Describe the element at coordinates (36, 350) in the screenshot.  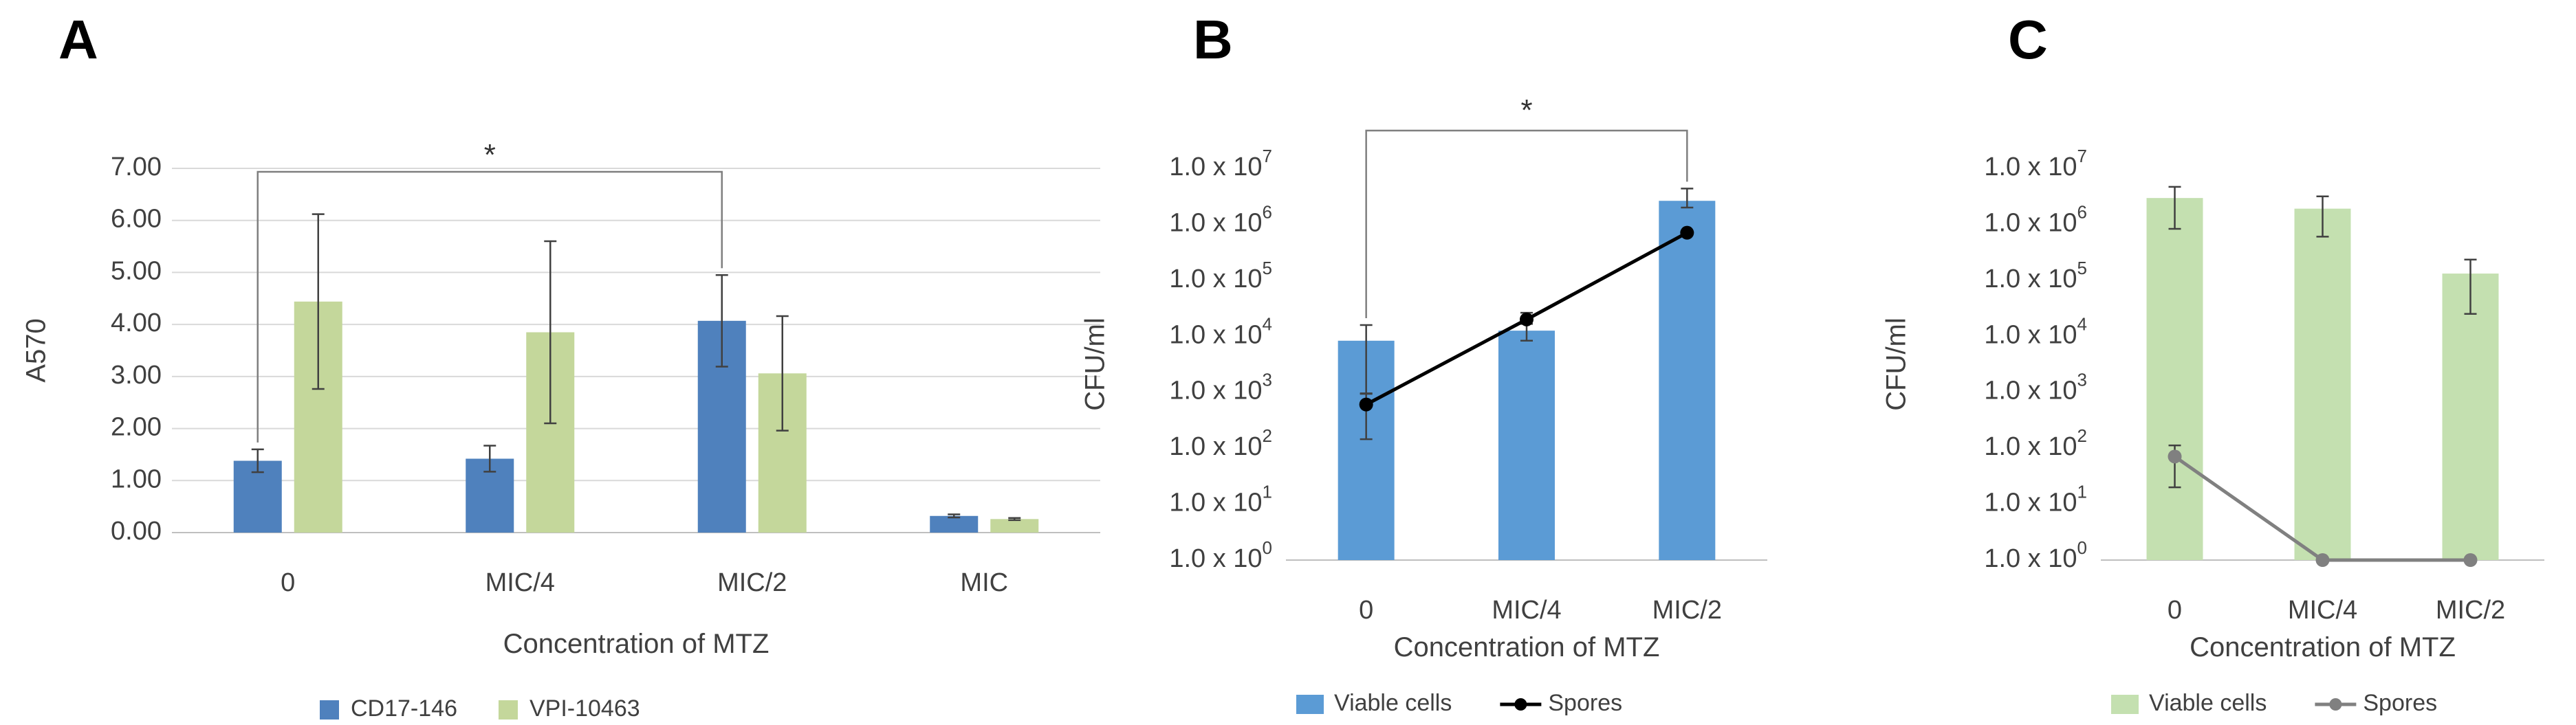
I see `y-axis-title: A570` at that location.